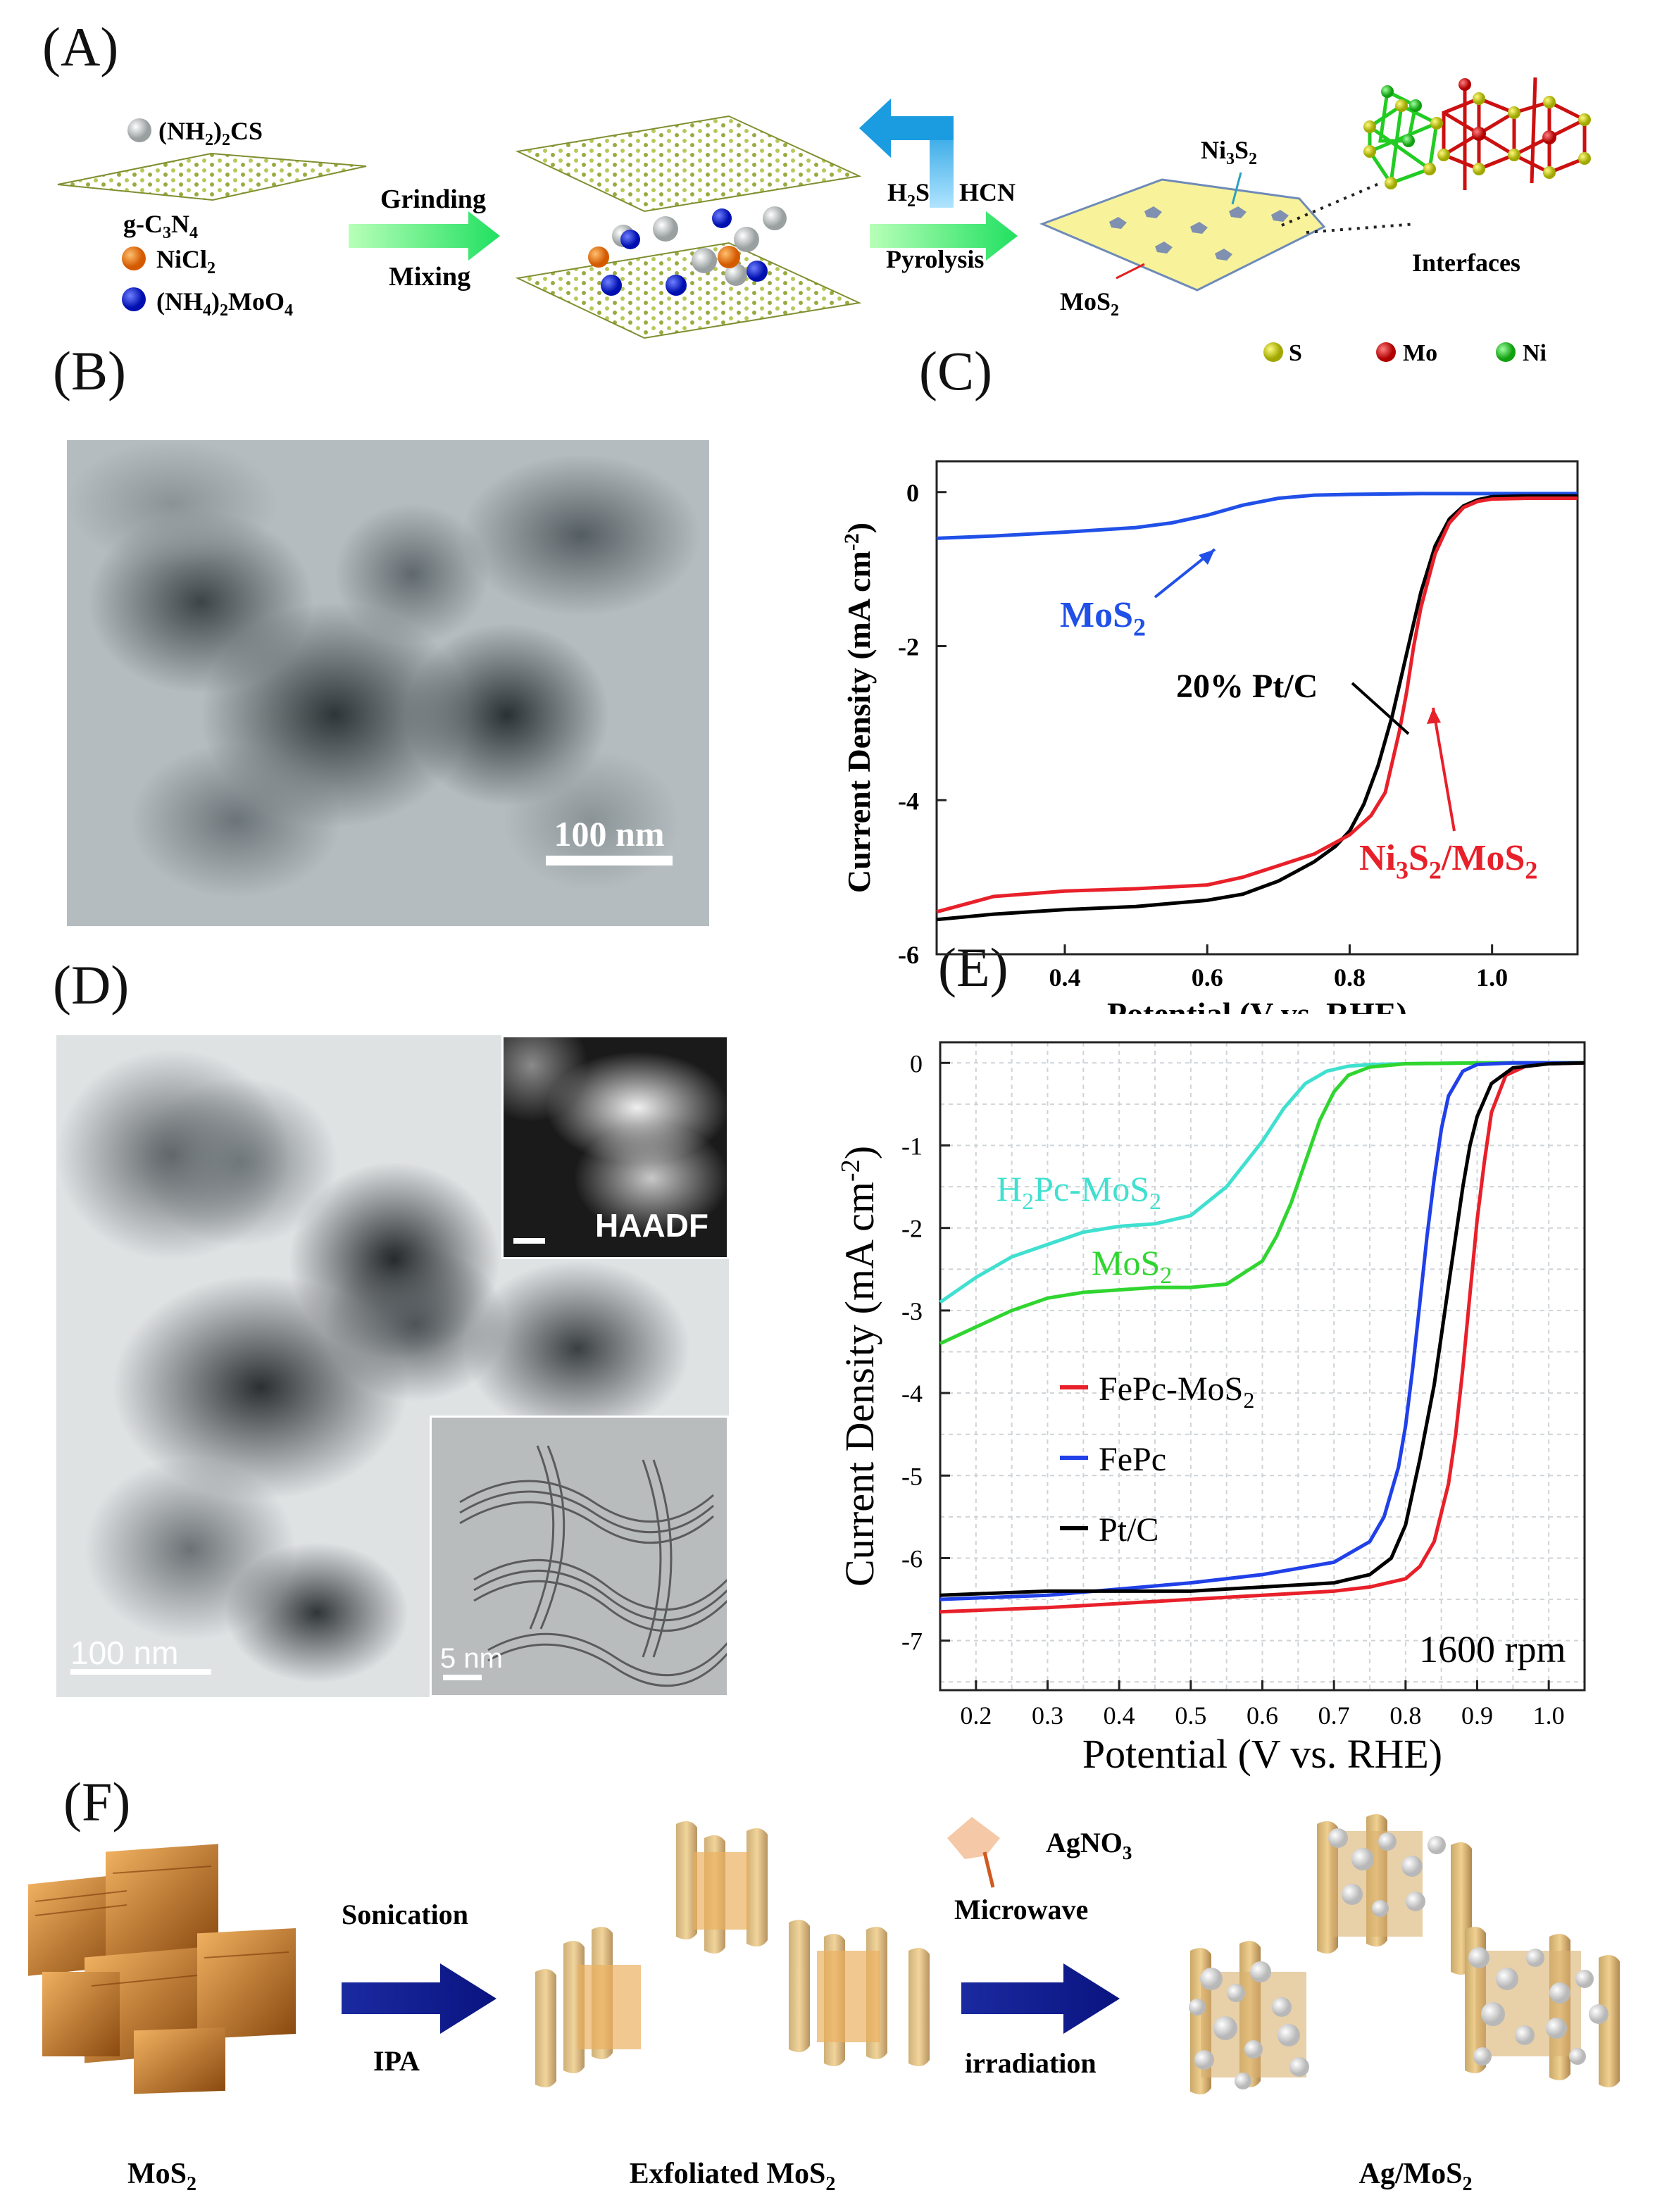 The image size is (1674, 2212). What do you see at coordinates (1089, 303) in the screenshot?
I see `label-mos2-a: MoS2` at bounding box center [1089, 303].